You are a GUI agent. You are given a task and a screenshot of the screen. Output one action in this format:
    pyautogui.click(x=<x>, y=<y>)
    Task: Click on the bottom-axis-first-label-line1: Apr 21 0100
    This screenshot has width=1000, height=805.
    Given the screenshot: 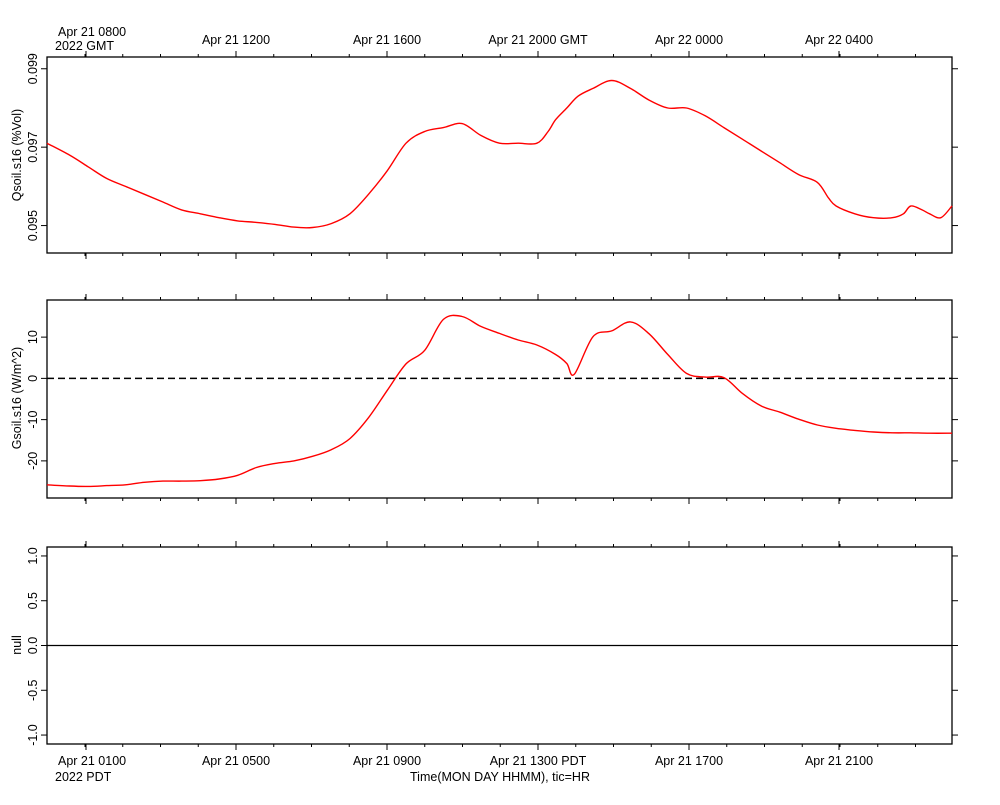 What is the action you would take?
    pyautogui.click(x=92, y=761)
    